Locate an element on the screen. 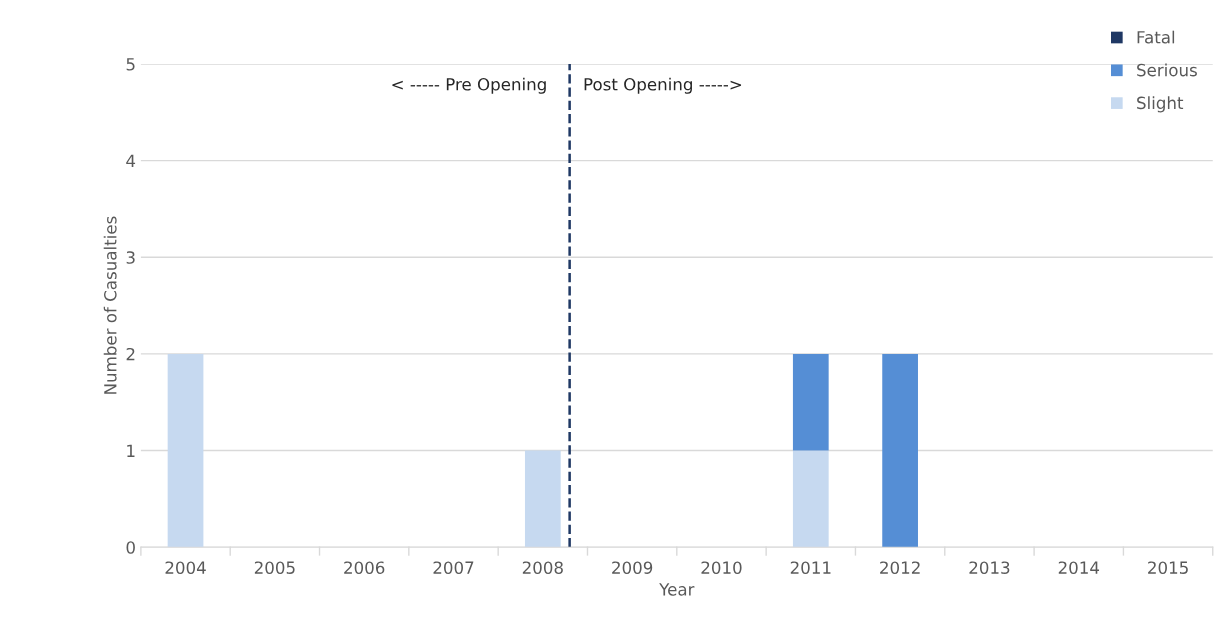  y-tick-label: 0 is located at coordinates (130, 547).